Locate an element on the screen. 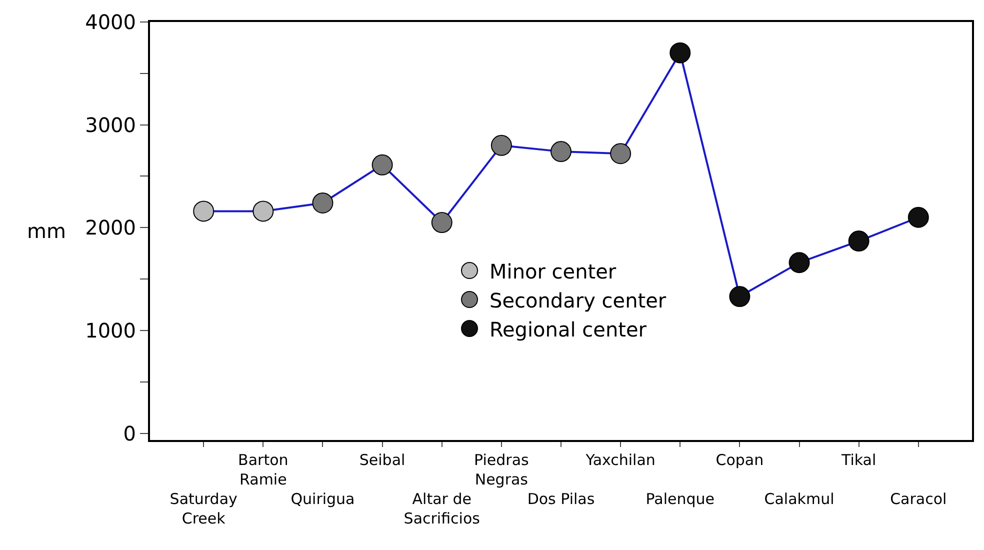  x-tick-label: Saturday Creek is located at coordinates (204, 509).